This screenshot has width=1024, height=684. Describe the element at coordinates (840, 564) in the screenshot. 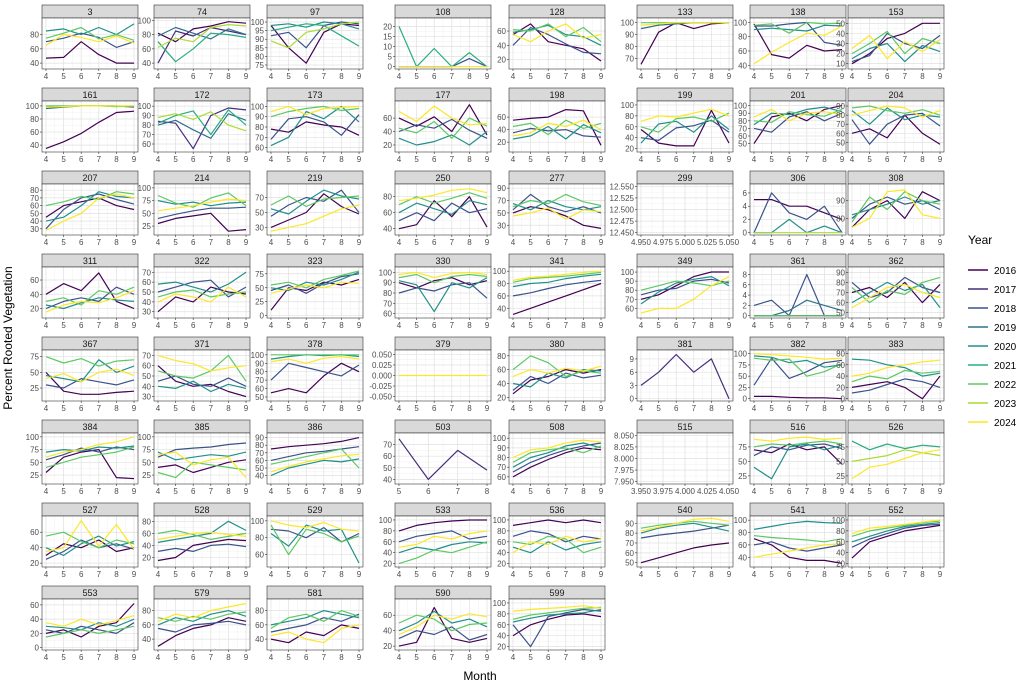

I see `y-tick-label: 20` at that location.